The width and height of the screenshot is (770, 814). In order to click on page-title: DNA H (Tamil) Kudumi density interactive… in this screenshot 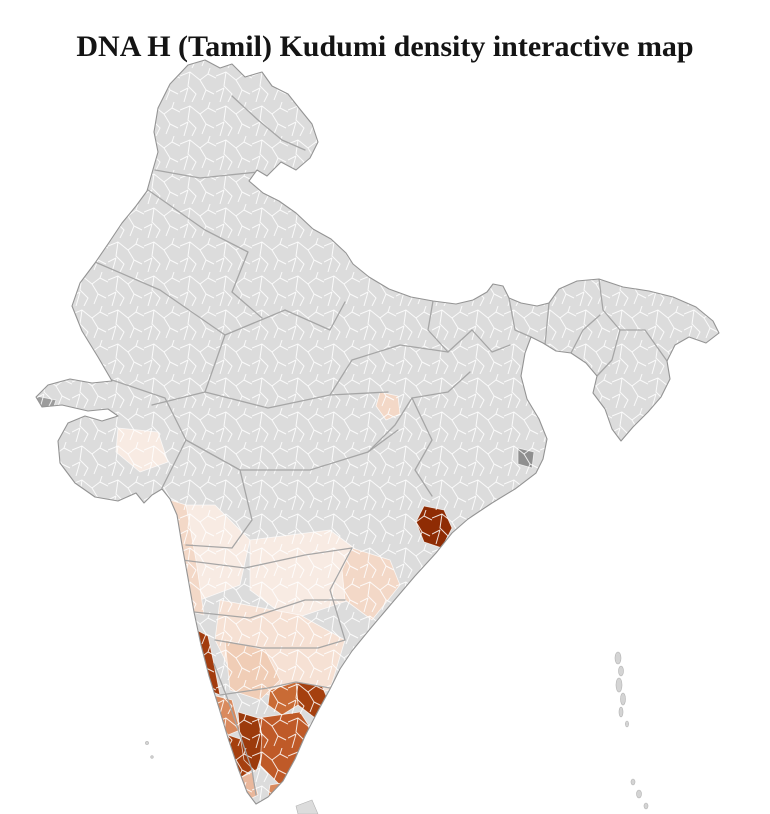, I will do `click(385, 47)`.